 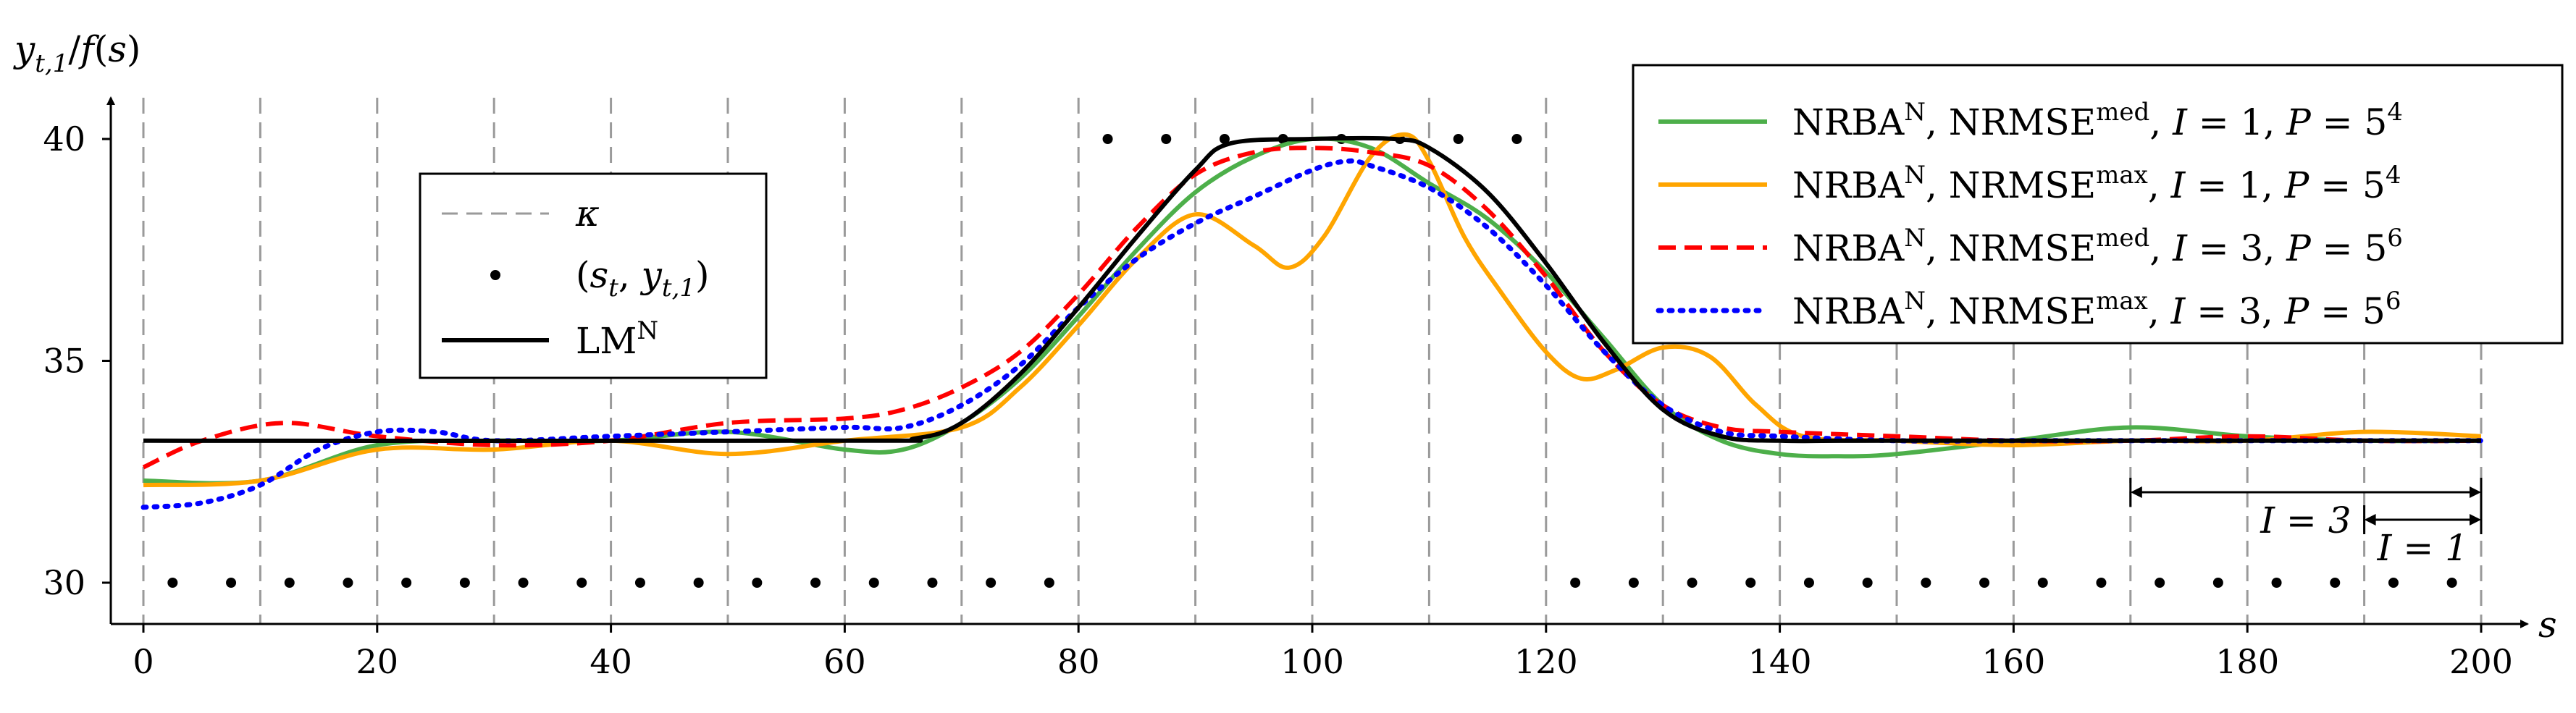 I want to click on y-axis-label: yt,1/f(s), so click(x=76, y=53).